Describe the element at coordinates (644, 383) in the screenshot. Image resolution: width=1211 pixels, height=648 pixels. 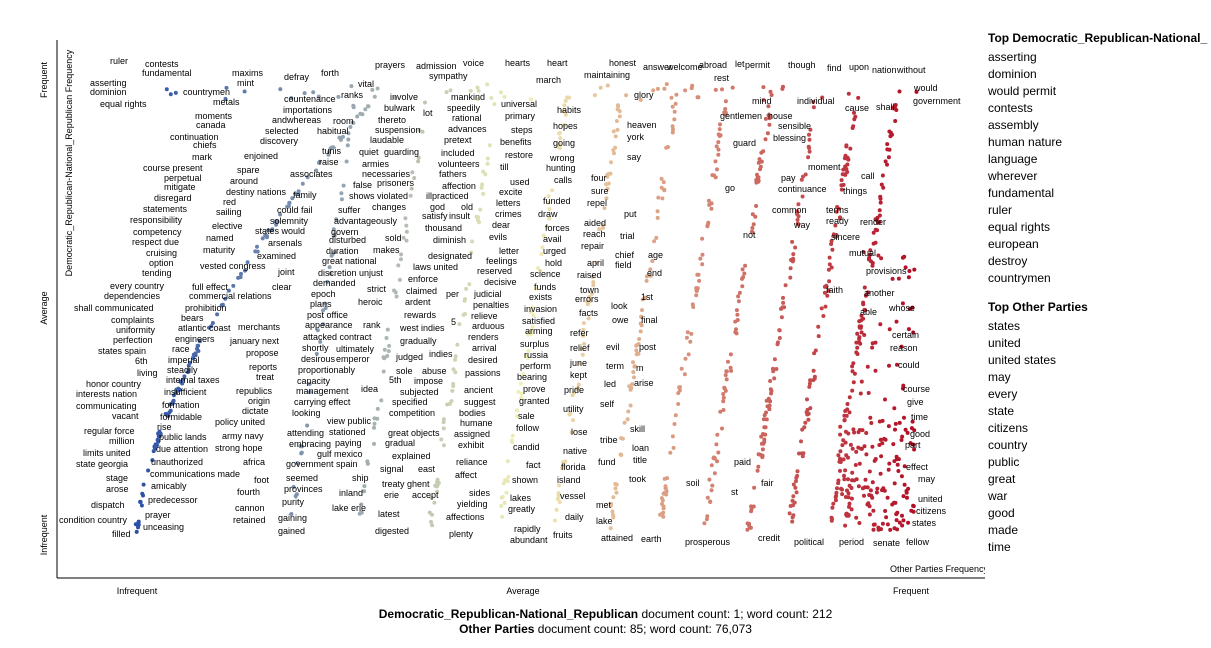
I see `term-label: arise` at that location.